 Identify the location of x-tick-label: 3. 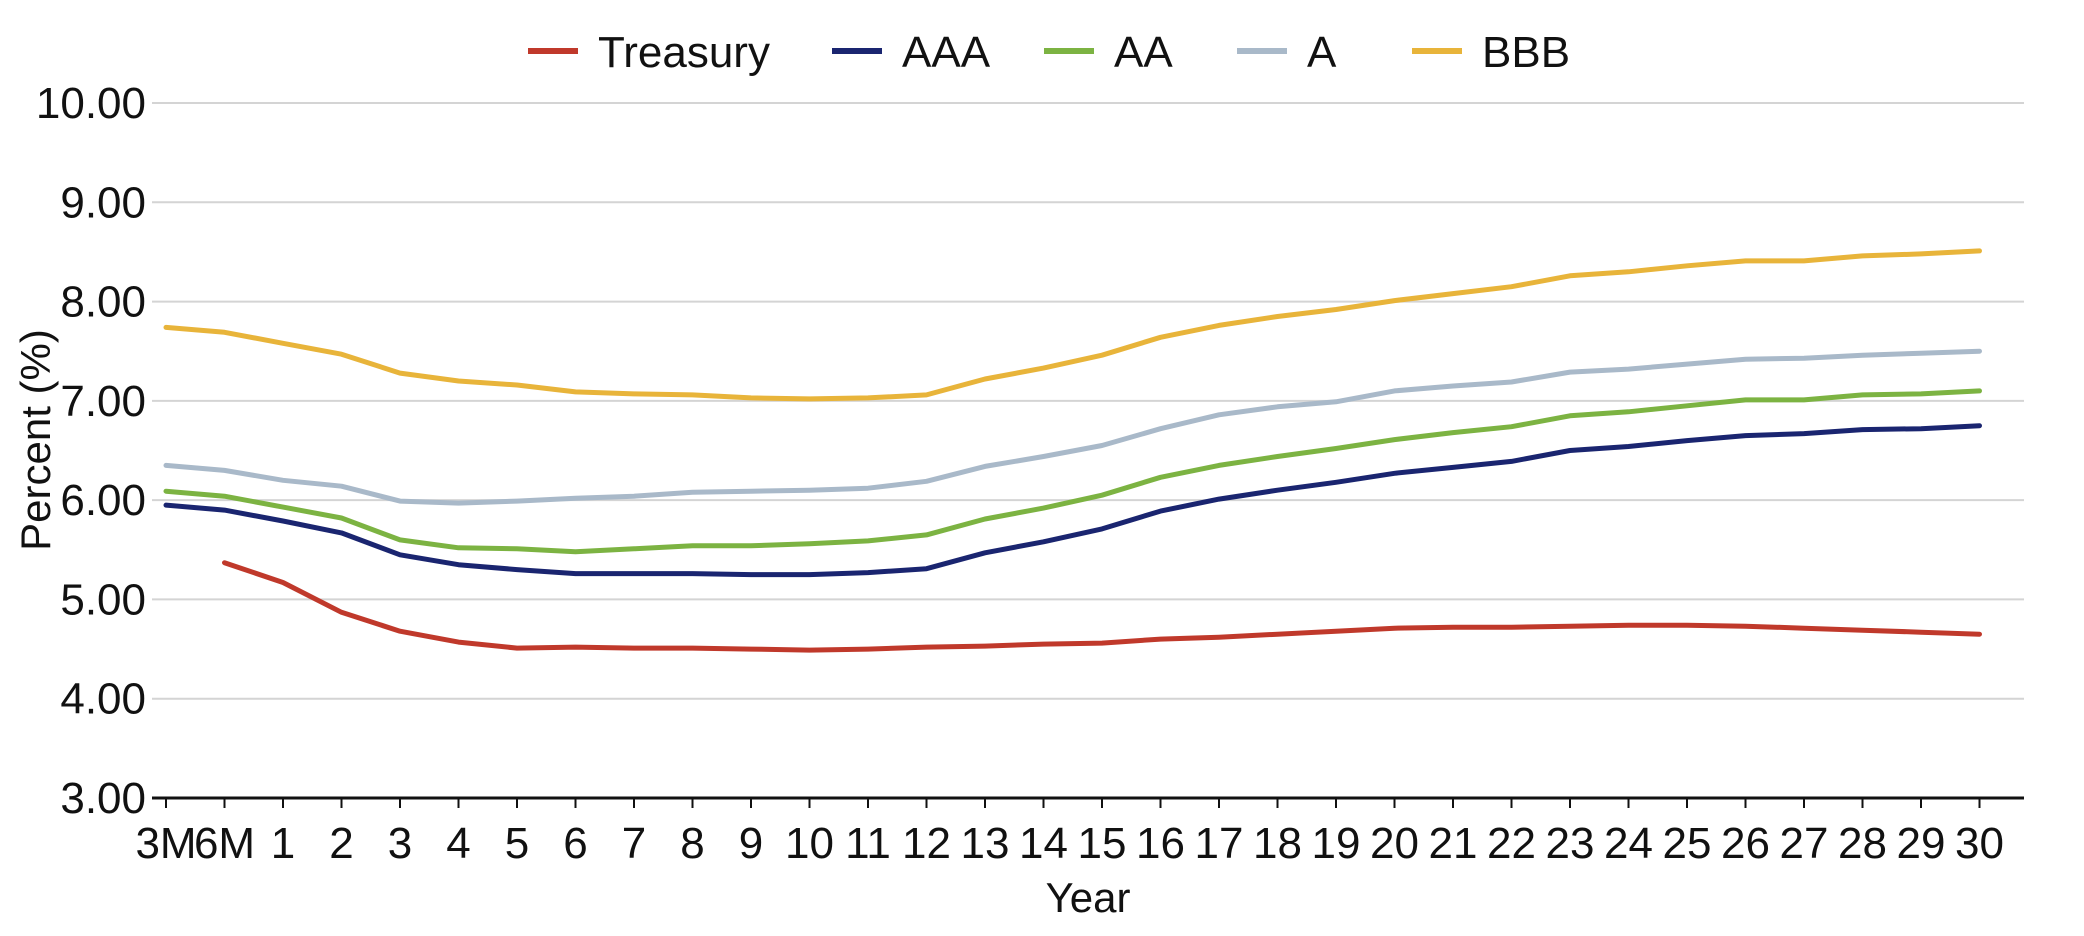
(400, 843).